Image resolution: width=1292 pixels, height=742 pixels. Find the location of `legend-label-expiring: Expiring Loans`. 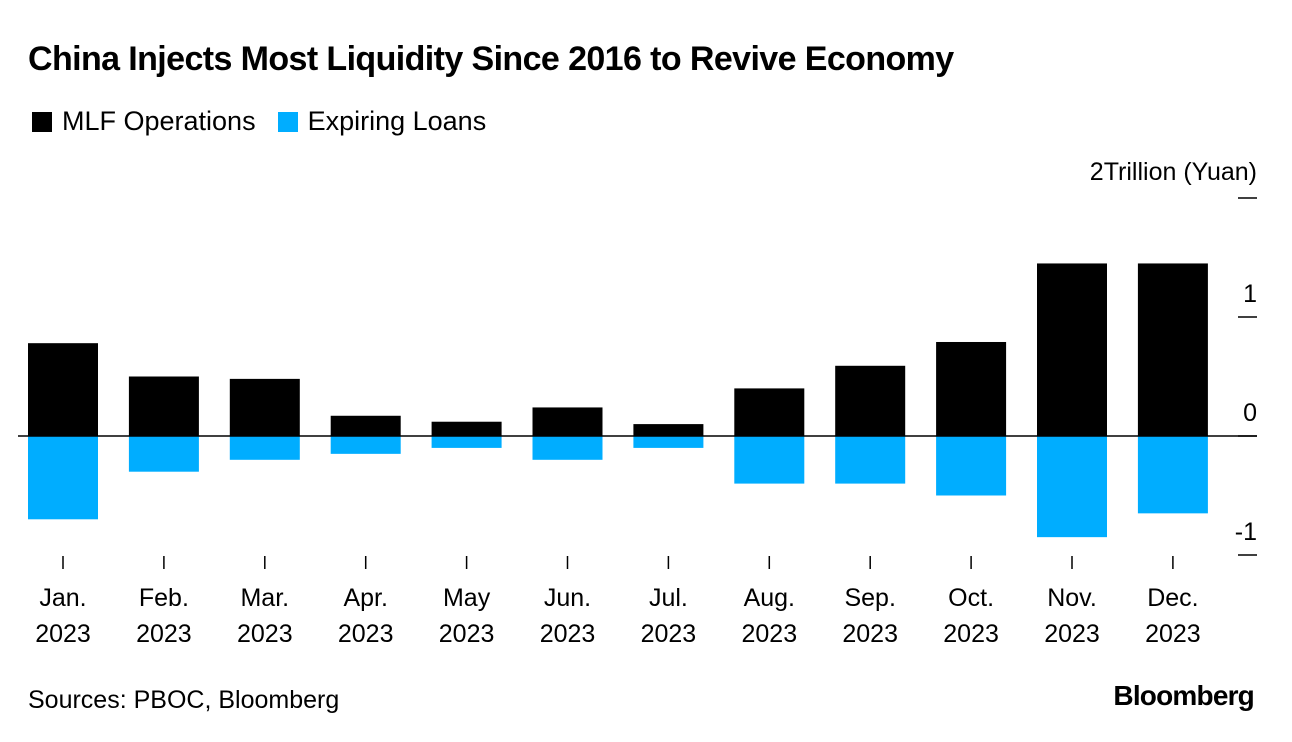

legend-label-expiring: Expiring Loans is located at coordinates (397, 121).